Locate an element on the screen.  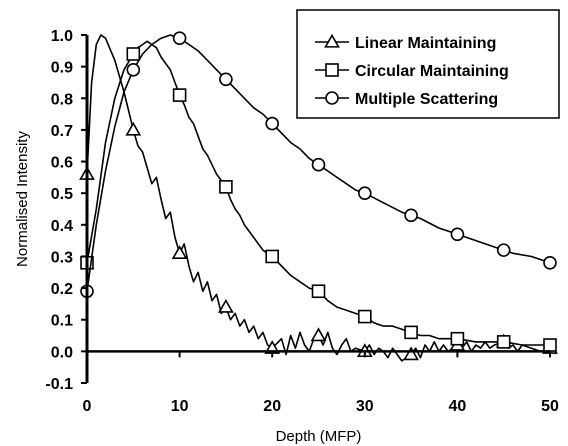
y-tick-label: 0.7 is located at coordinates (62, 131).